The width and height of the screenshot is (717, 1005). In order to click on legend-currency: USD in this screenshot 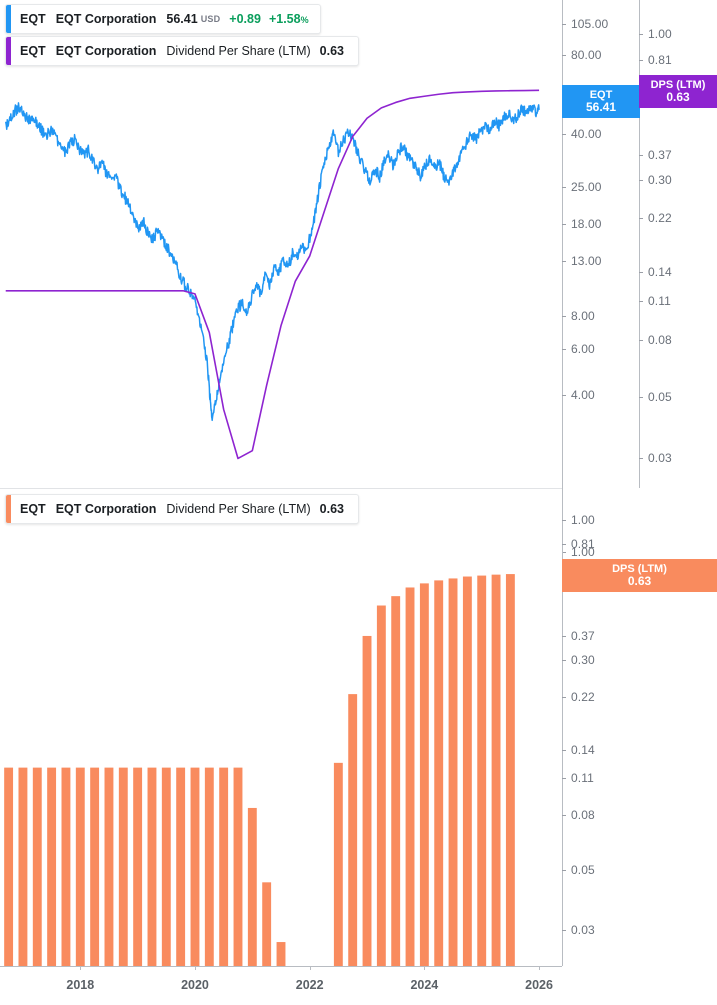, I will do `click(210, 19)`.